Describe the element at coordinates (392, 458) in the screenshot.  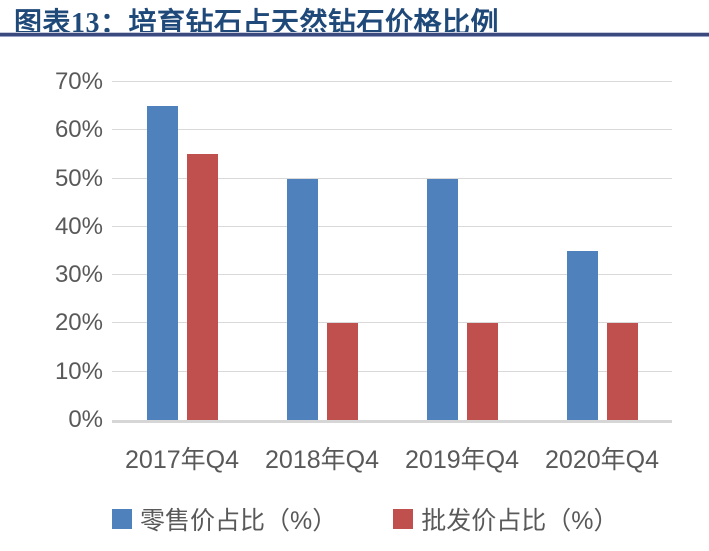
I see `x-axis: 2017年Q4 2018年Q4 2019年Q4 2020年Q4` at that location.